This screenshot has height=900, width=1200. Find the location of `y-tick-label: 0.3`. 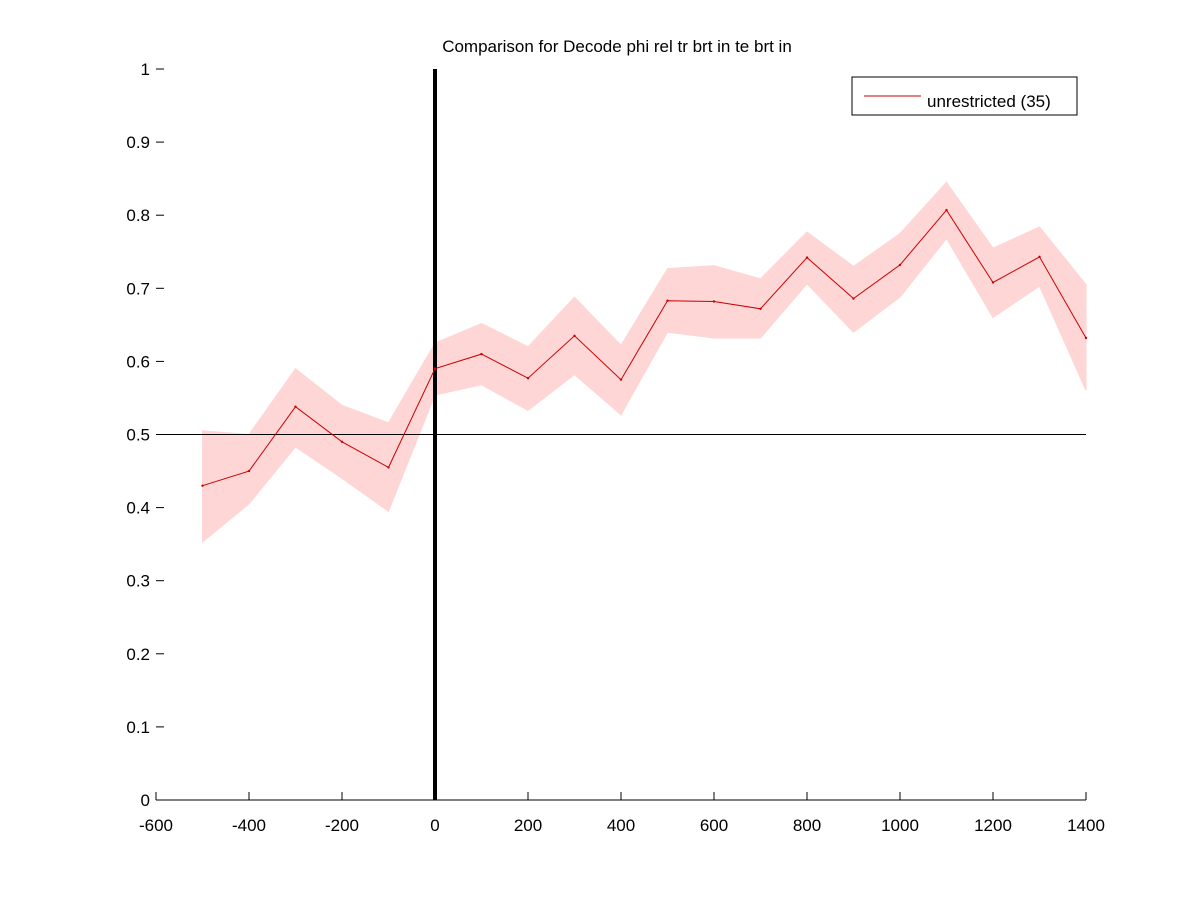

y-tick-label: 0.3 is located at coordinates (138, 581).